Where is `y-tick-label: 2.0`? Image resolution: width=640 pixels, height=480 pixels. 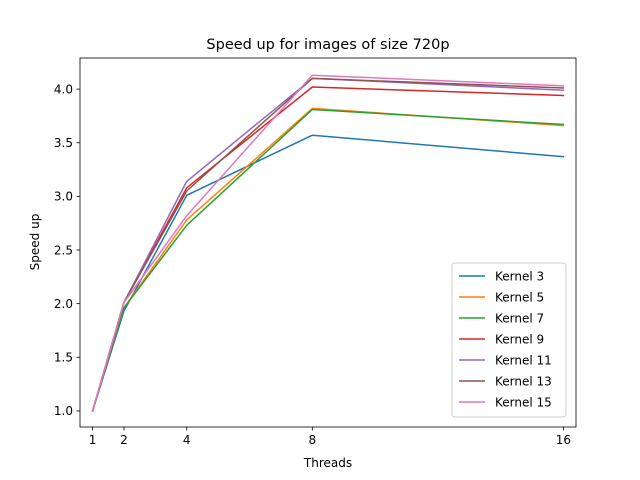
y-tick-label: 2.0 is located at coordinates (63, 304).